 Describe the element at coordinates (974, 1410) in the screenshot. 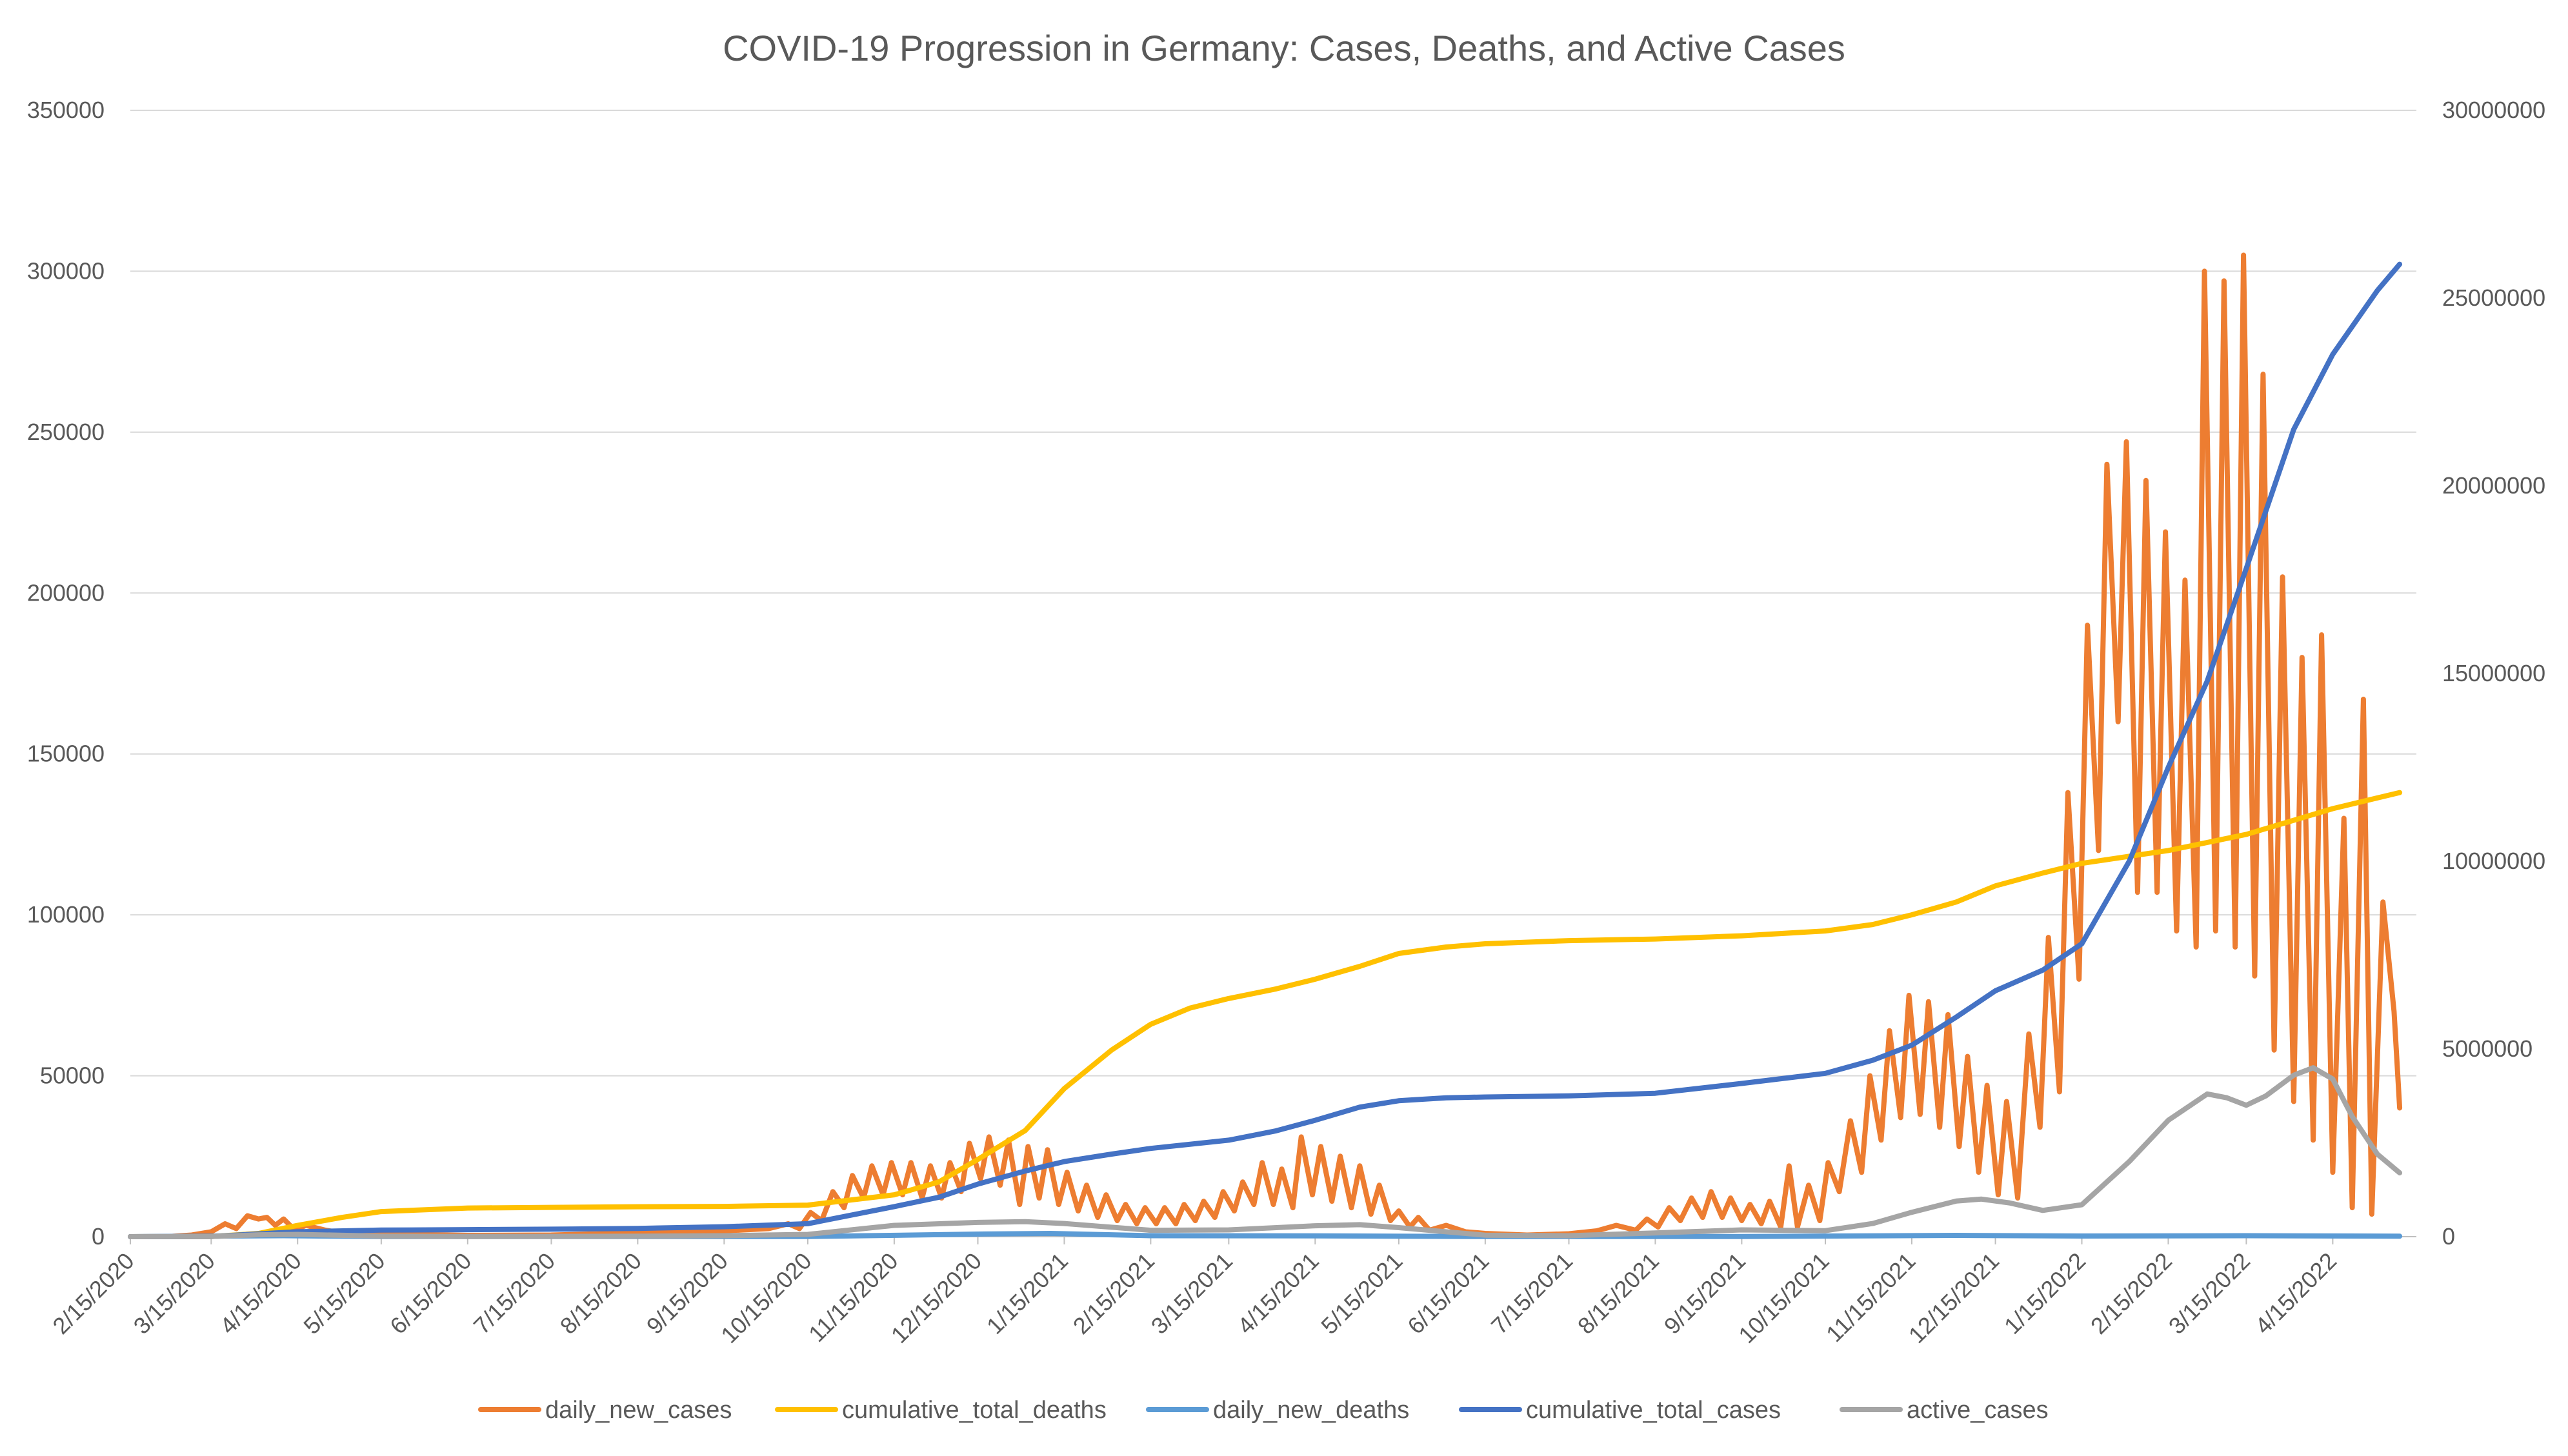

I see `legend-label: cumulative_total_deaths` at that location.